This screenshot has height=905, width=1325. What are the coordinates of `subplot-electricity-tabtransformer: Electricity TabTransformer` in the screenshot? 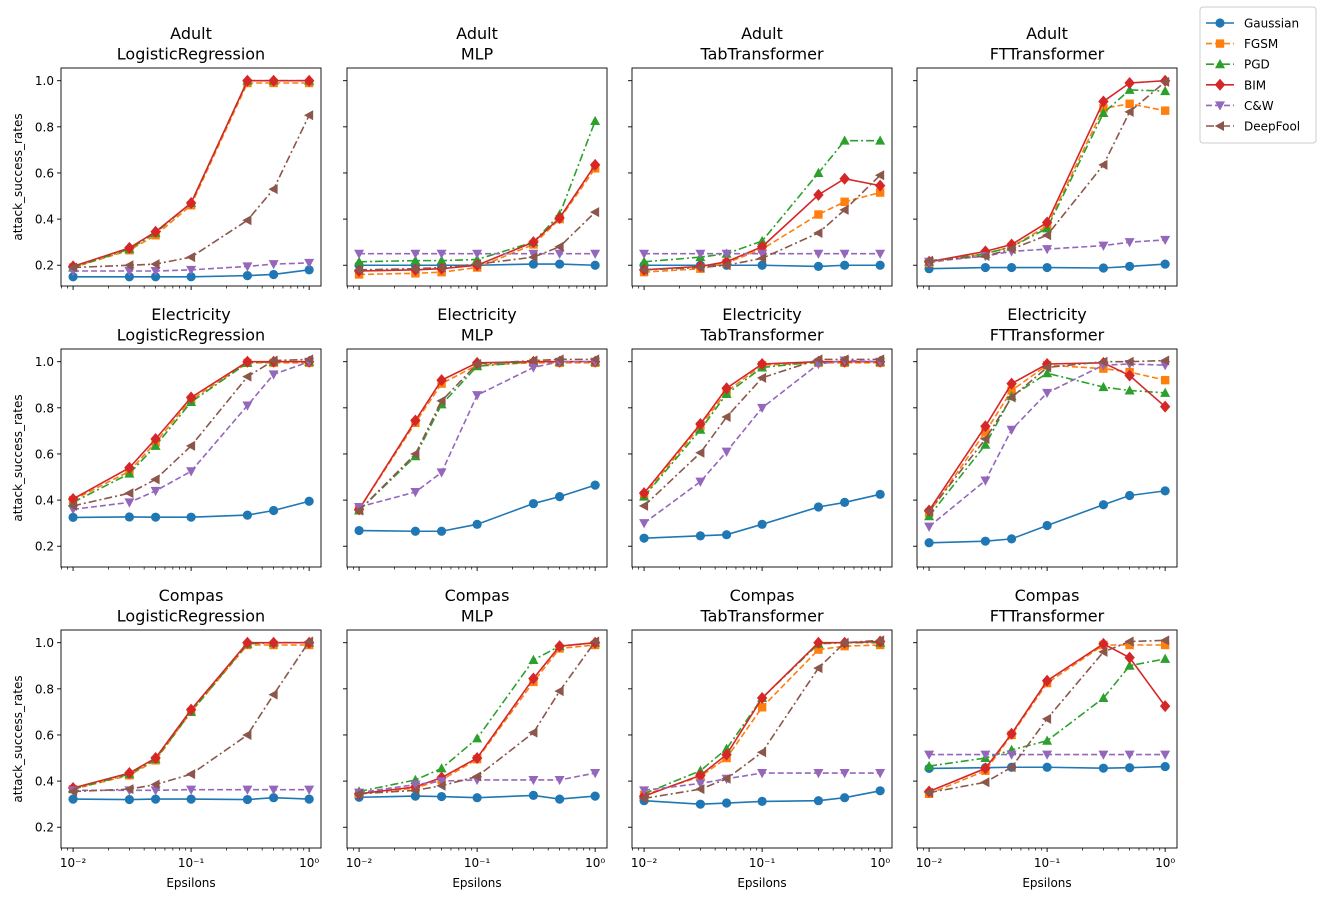 It's located at (760, 438).